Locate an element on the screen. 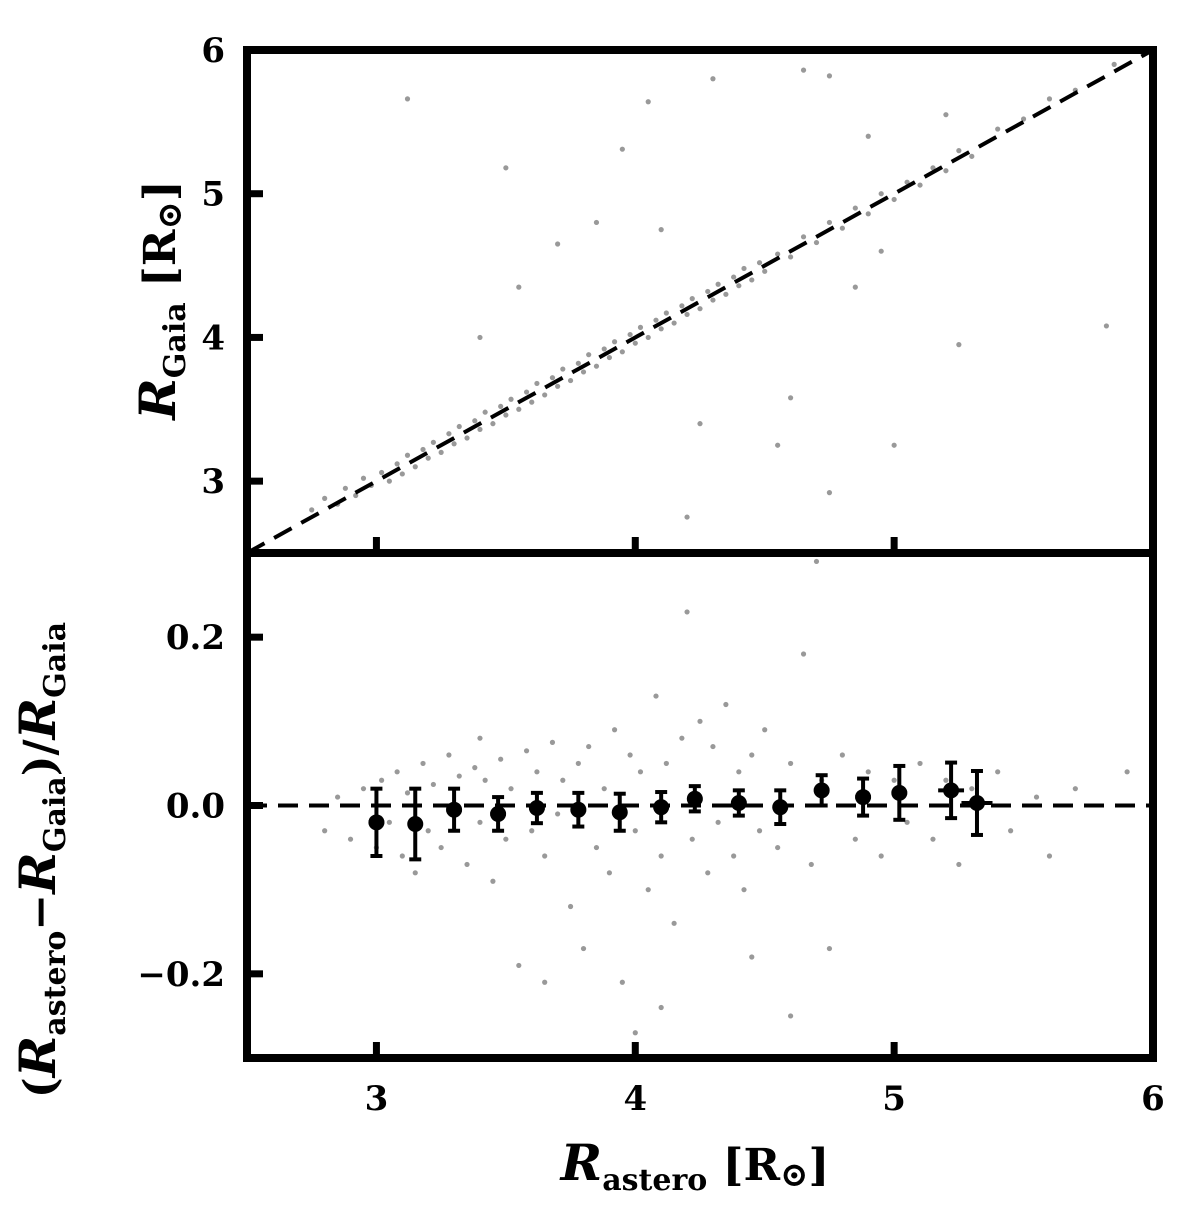 This screenshot has height=1207, width=1200. bottom-ylabel: (Rastero−RGaia)/RGaia is located at coordinates (40, 860).